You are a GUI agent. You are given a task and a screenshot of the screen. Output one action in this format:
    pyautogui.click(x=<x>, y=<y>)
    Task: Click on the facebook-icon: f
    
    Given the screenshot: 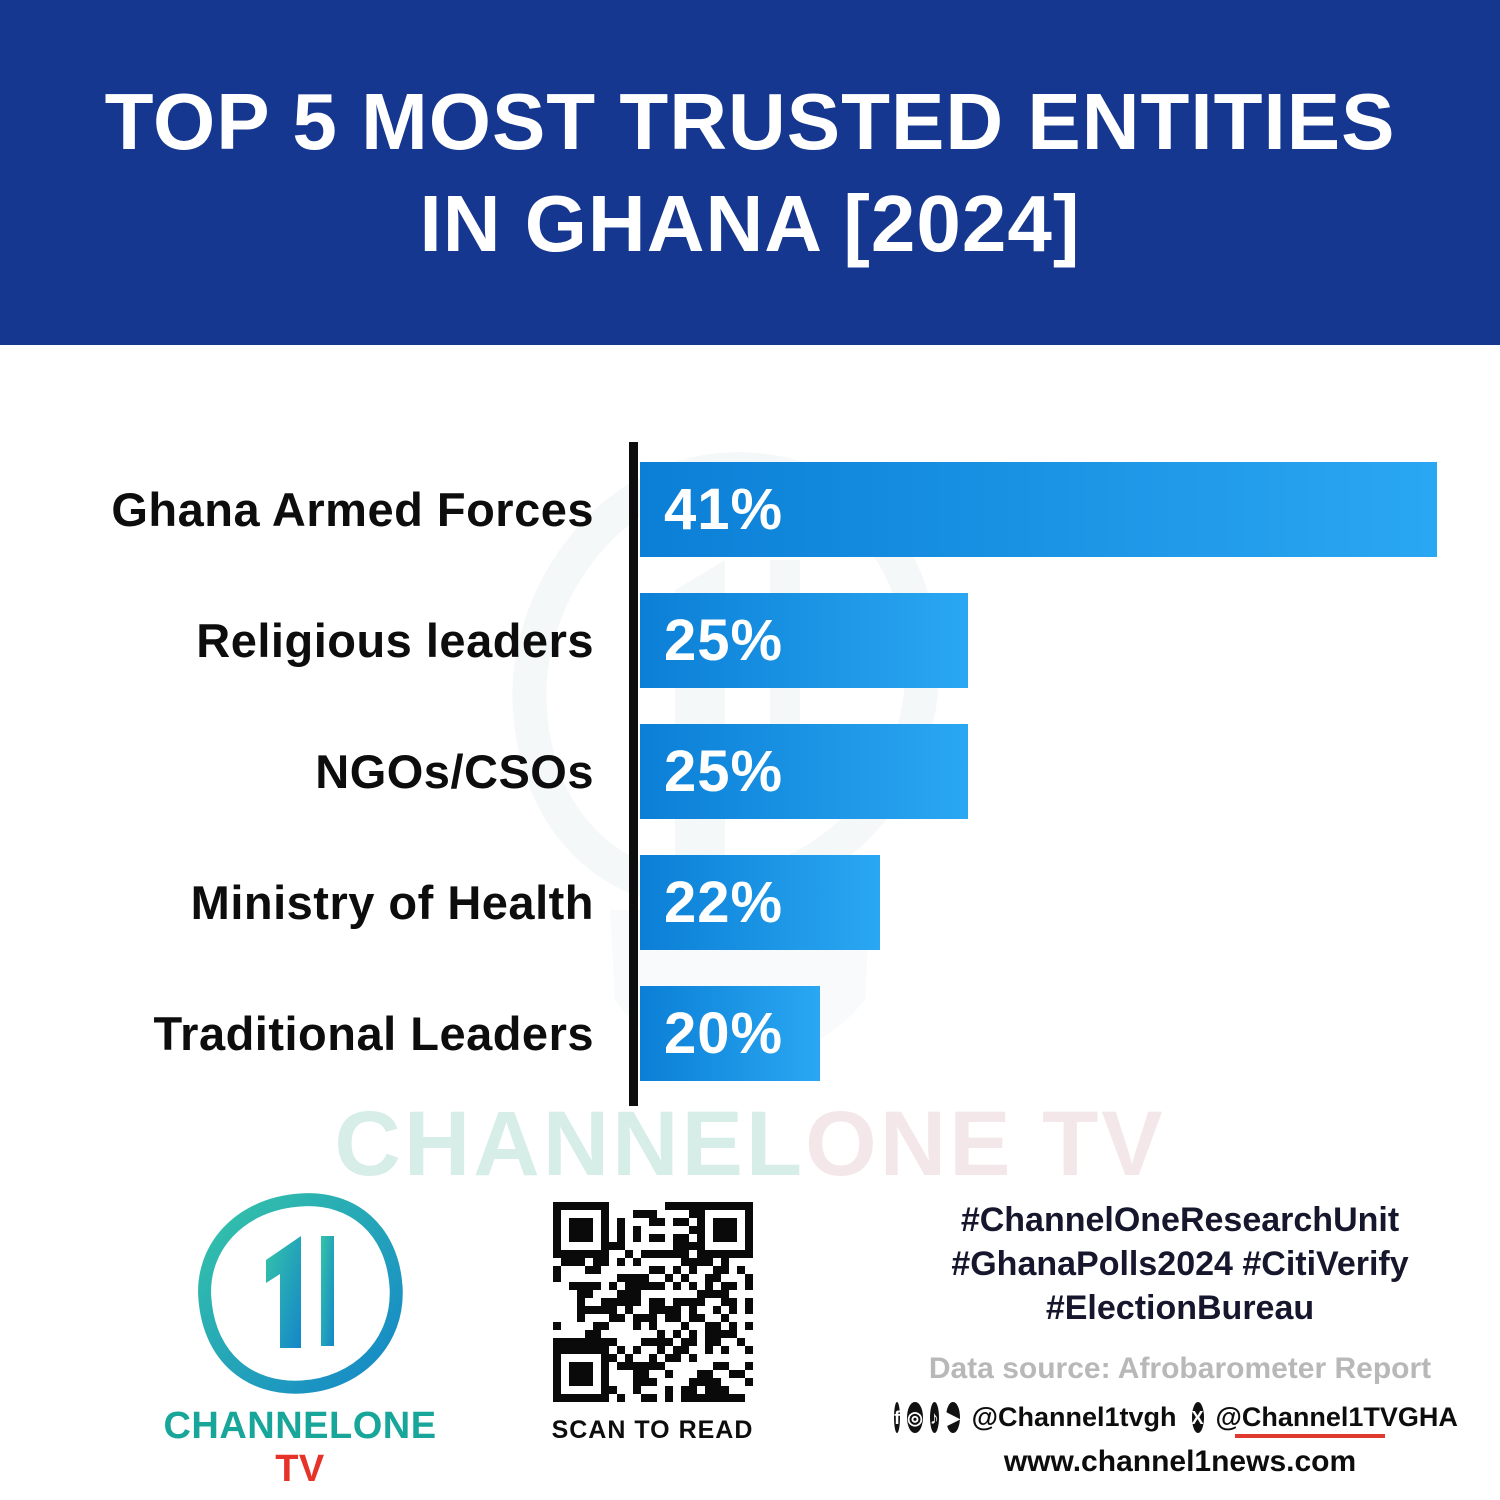 What is the action you would take?
    pyautogui.click(x=897, y=1417)
    